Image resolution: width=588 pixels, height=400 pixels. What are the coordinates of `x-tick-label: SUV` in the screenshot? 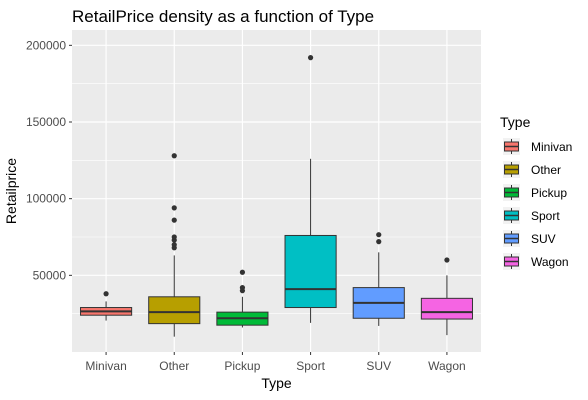 It's located at (378, 366).